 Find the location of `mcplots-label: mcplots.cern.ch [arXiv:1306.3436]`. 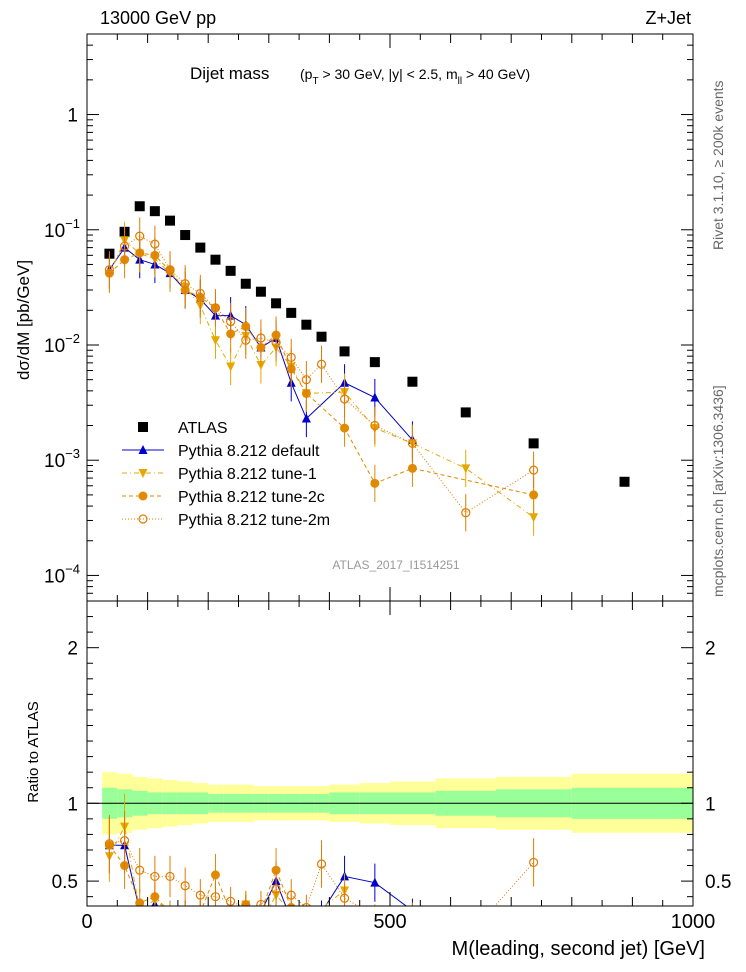

mcplots-label: mcplots.cern.ch [arXiv:1306.3436] is located at coordinates (718, 491).